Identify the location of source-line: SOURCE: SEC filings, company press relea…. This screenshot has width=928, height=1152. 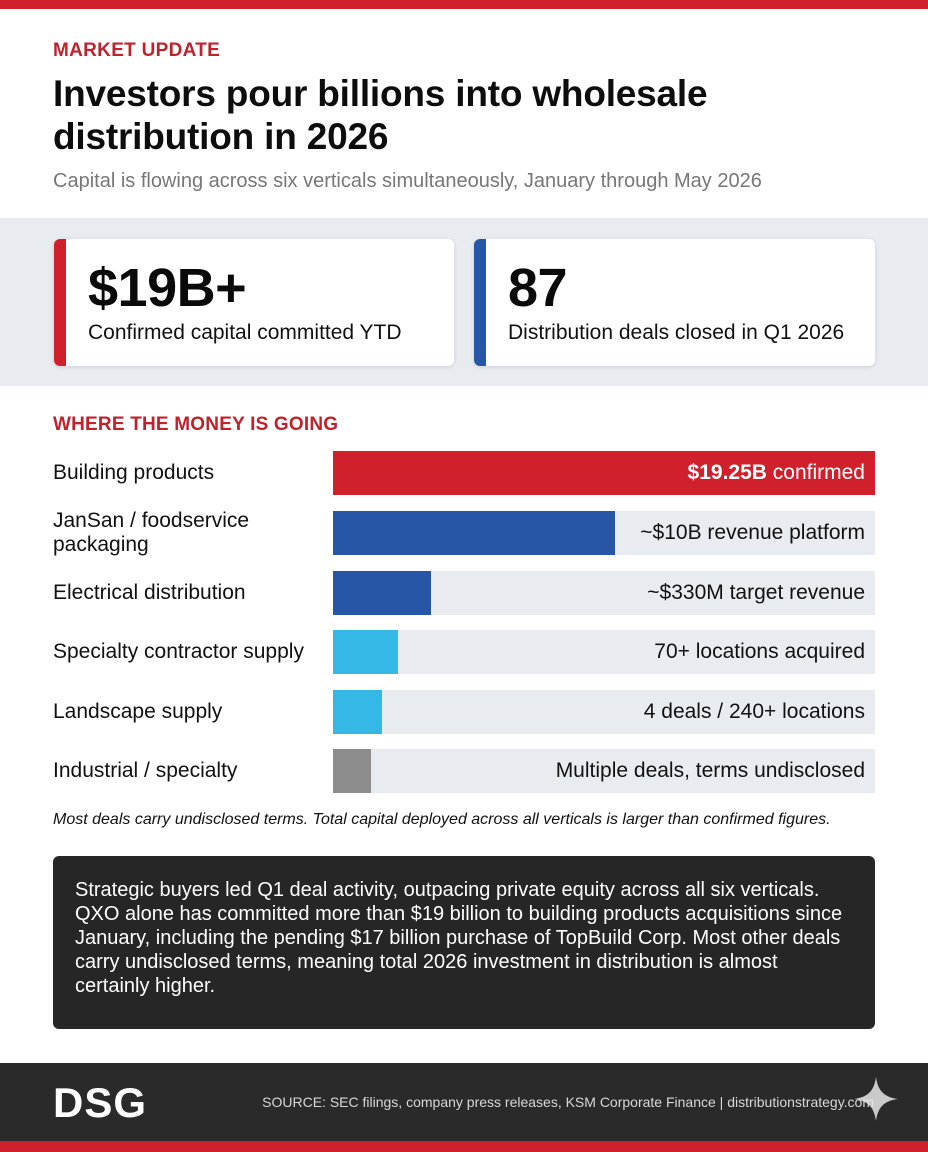
(568, 1102).